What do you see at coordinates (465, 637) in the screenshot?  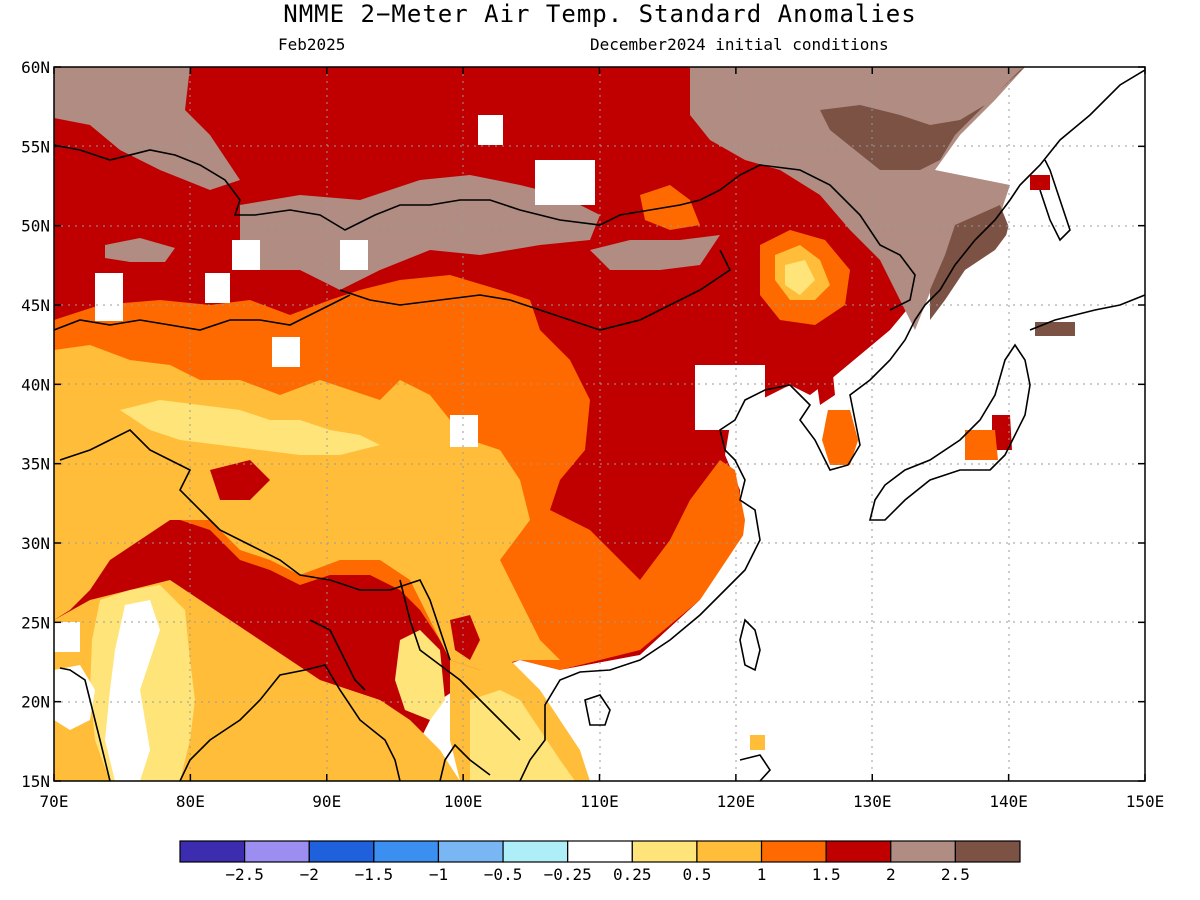 I see `anomaly-region-red-yunnan` at bounding box center [465, 637].